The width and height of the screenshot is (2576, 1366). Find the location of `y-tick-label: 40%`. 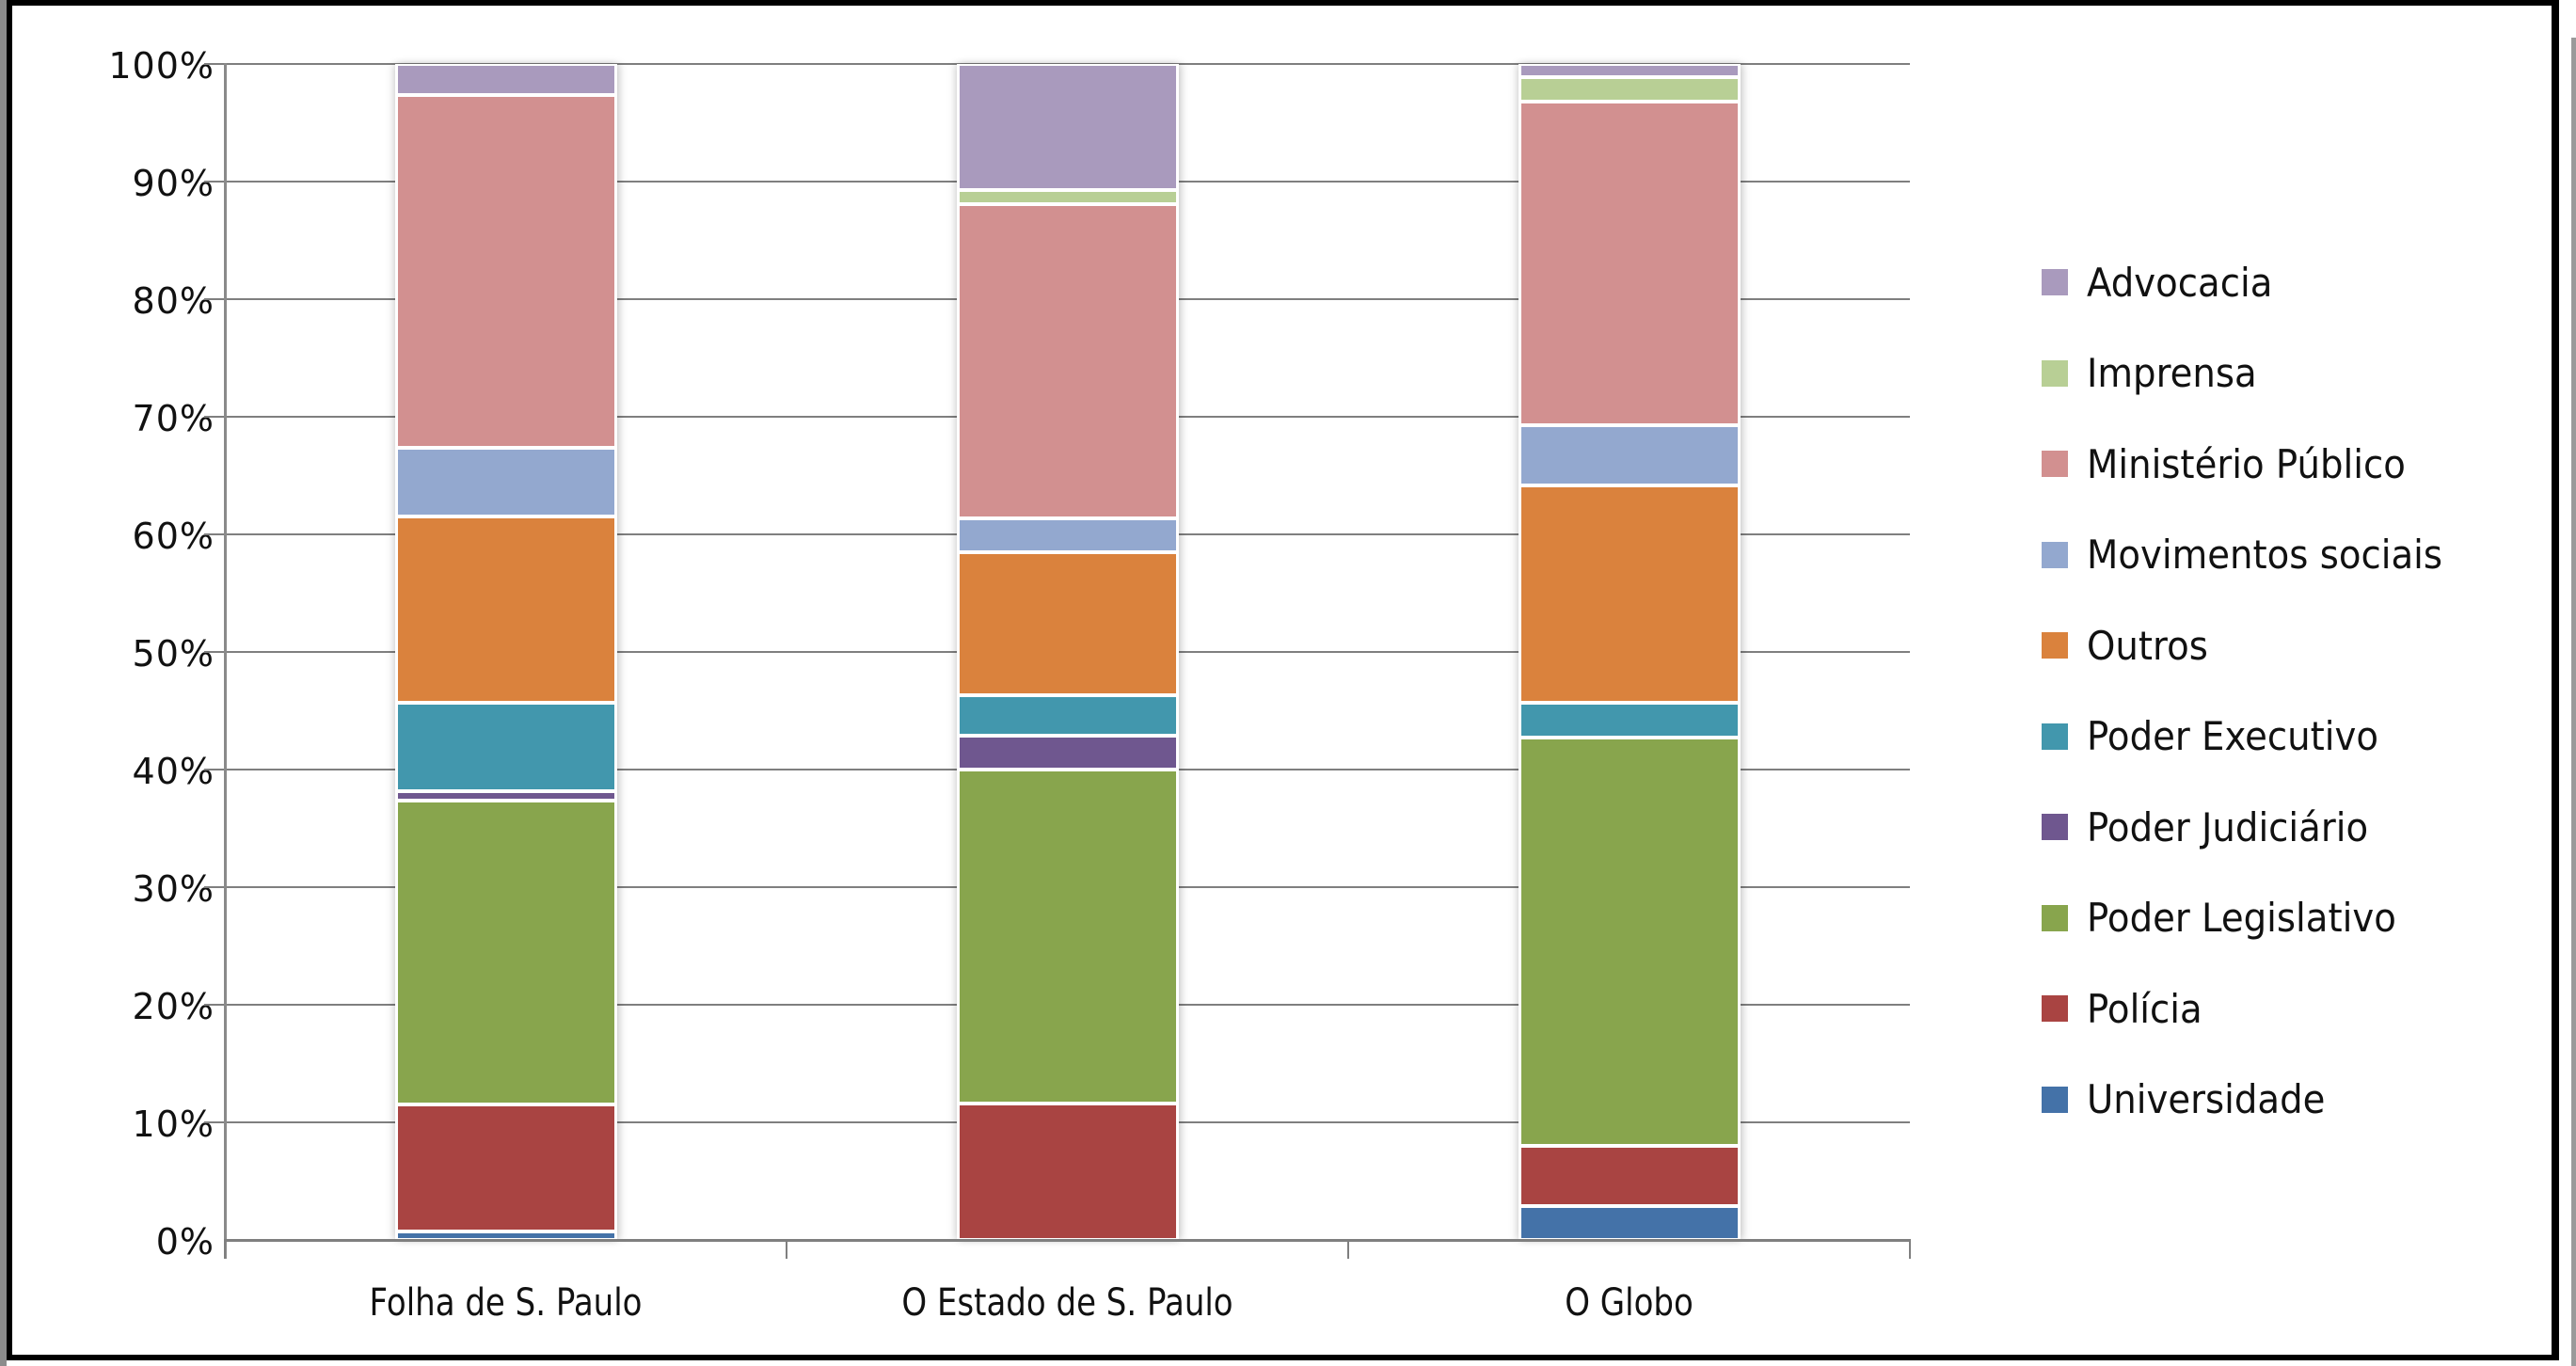

y-tick-label: 40% is located at coordinates (174, 771).